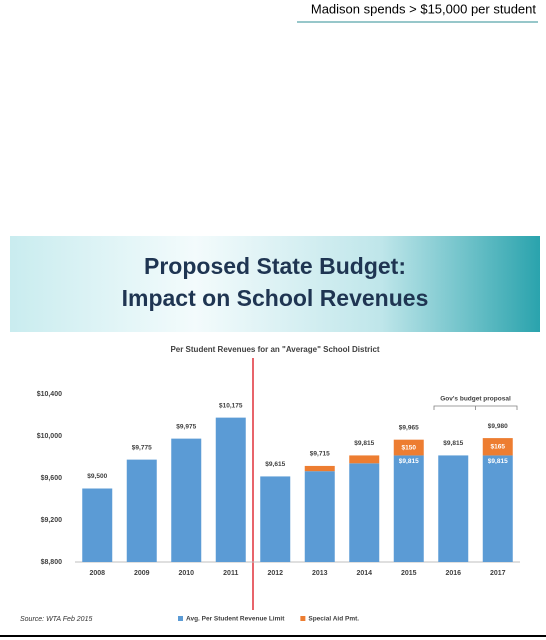 Image resolution: width=546 pixels, height=640 pixels. I want to click on y-tick-label: $9,200, so click(52, 520).